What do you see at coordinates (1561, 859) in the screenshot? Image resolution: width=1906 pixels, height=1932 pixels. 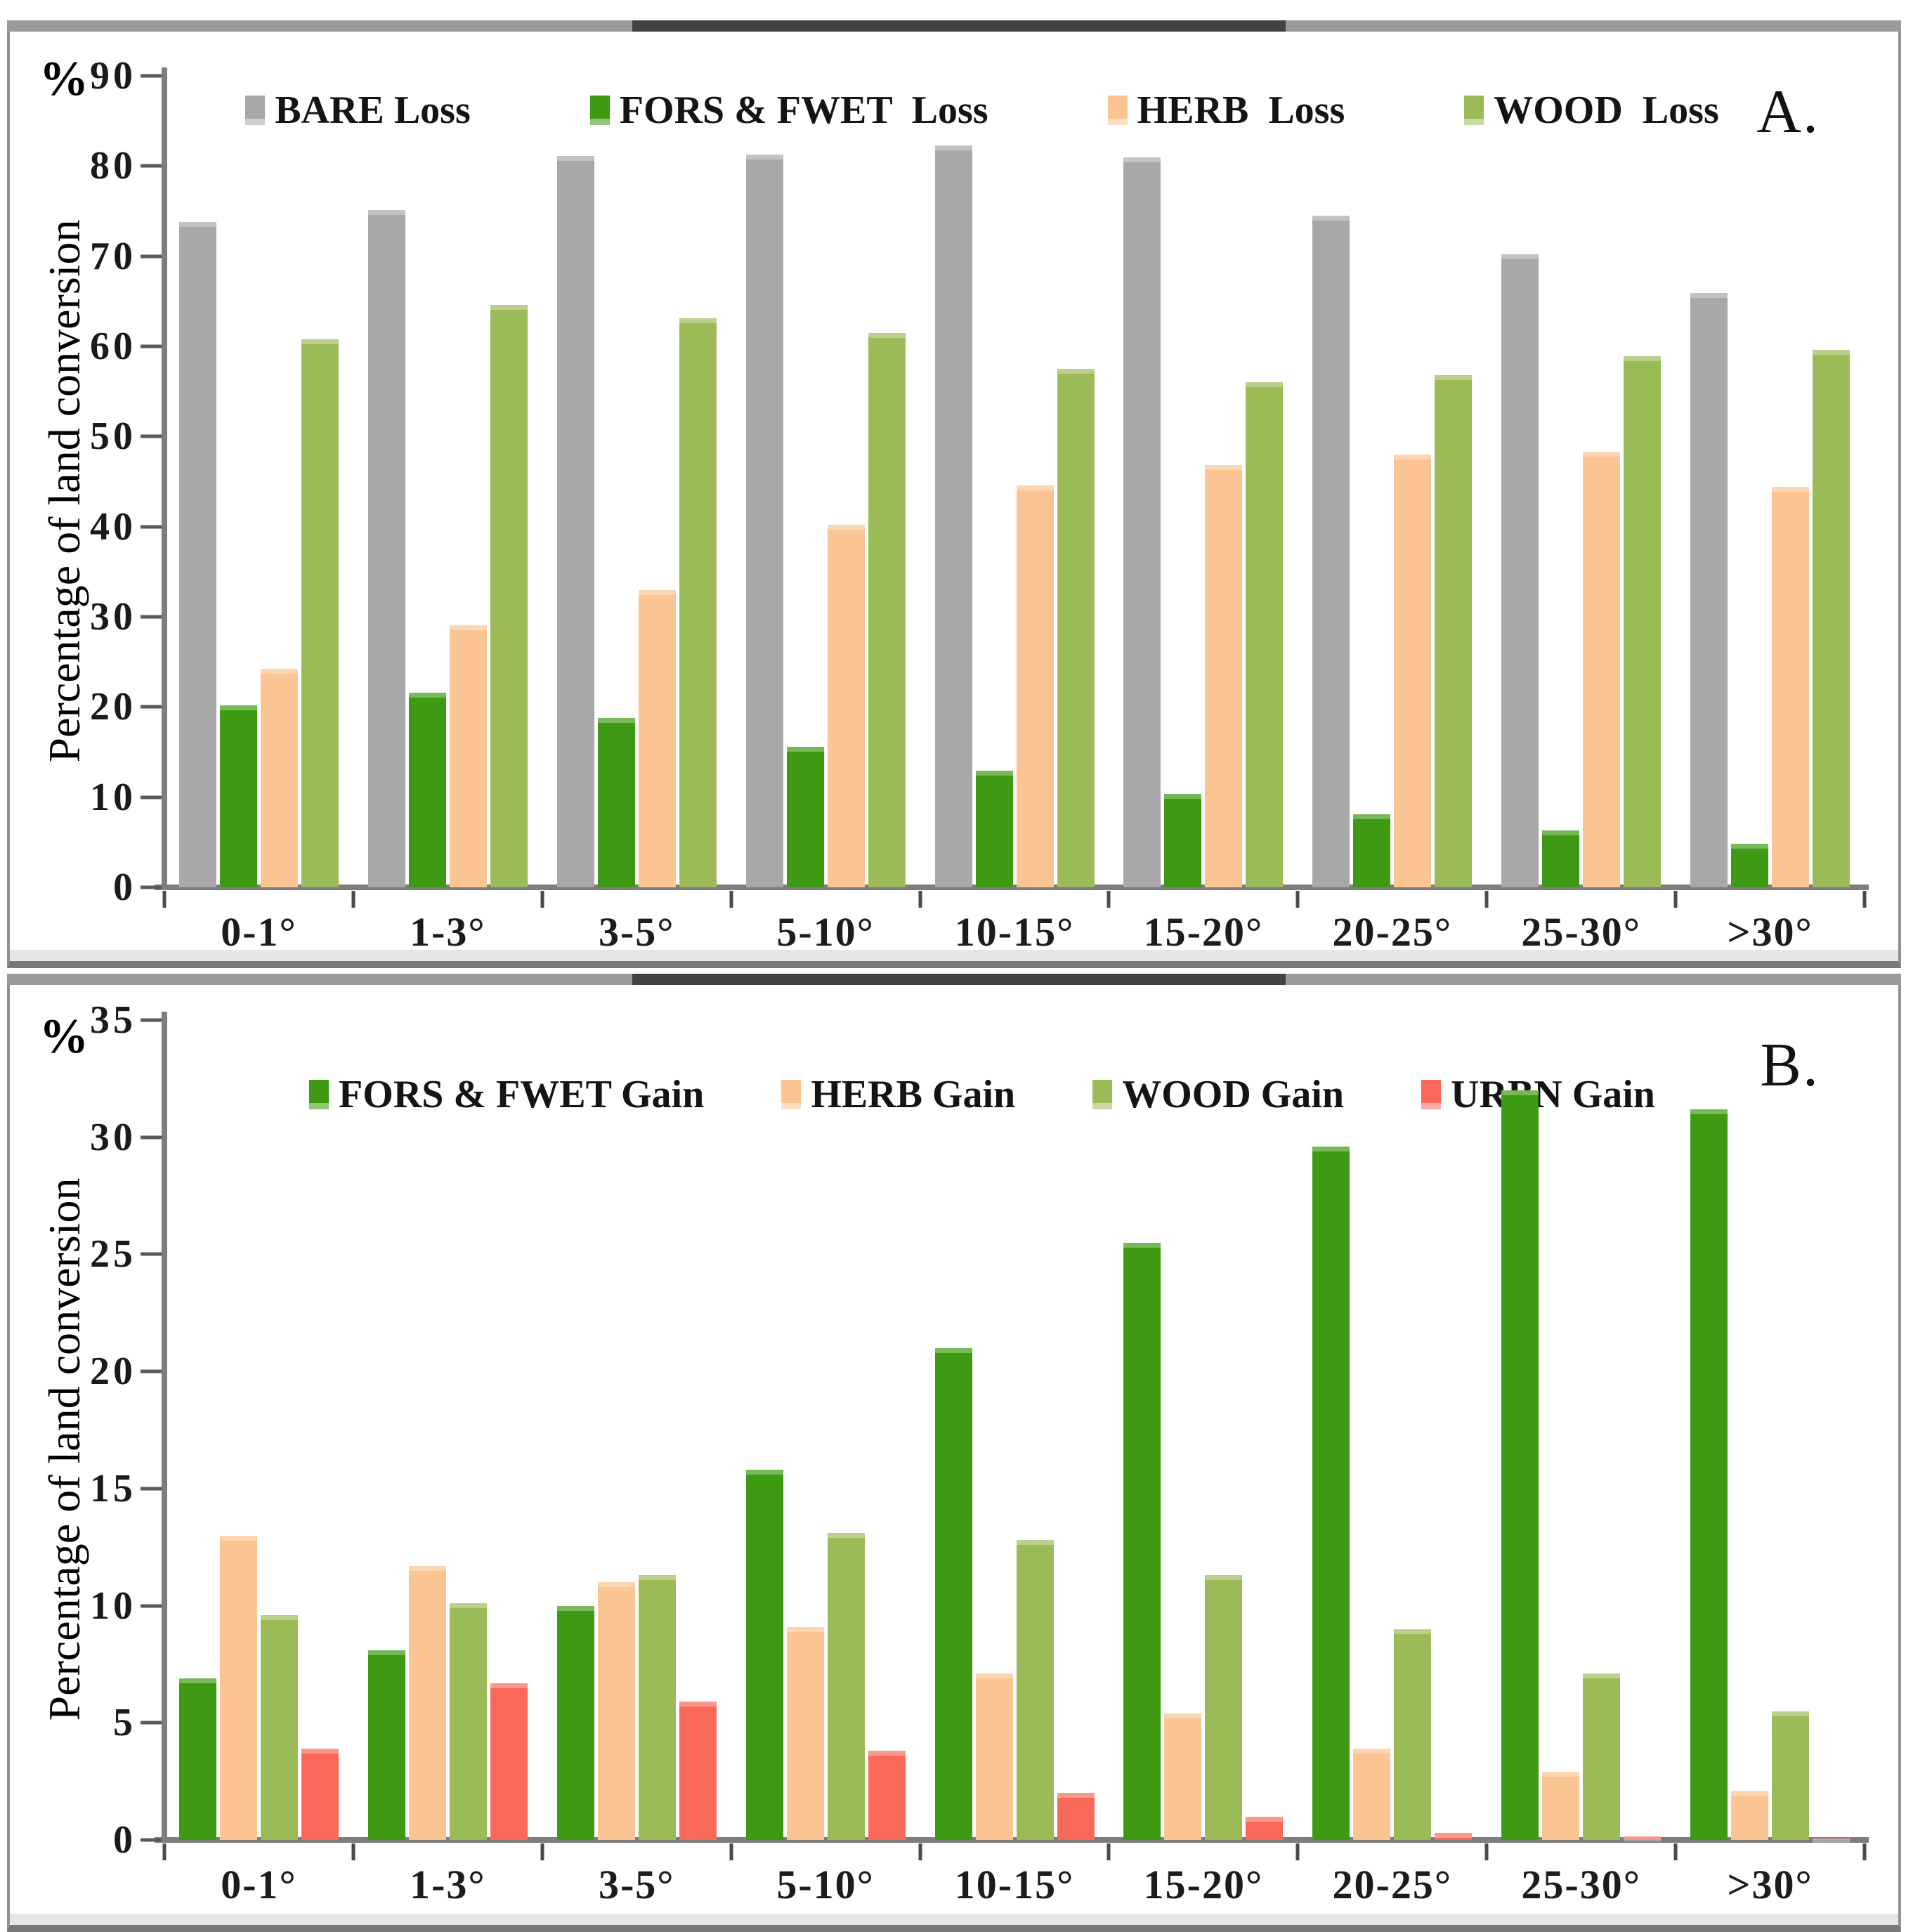 I see `bar-fors-&-fwet-loss-25-30°` at bounding box center [1561, 859].